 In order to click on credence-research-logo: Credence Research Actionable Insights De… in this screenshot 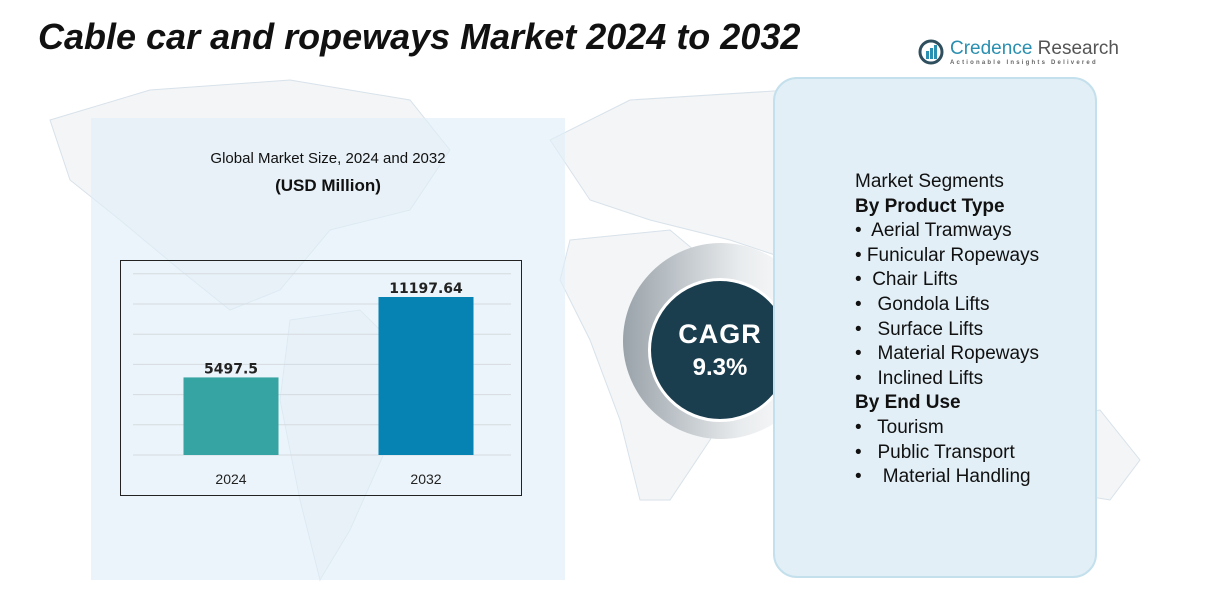, I will do `click(1018, 52)`.